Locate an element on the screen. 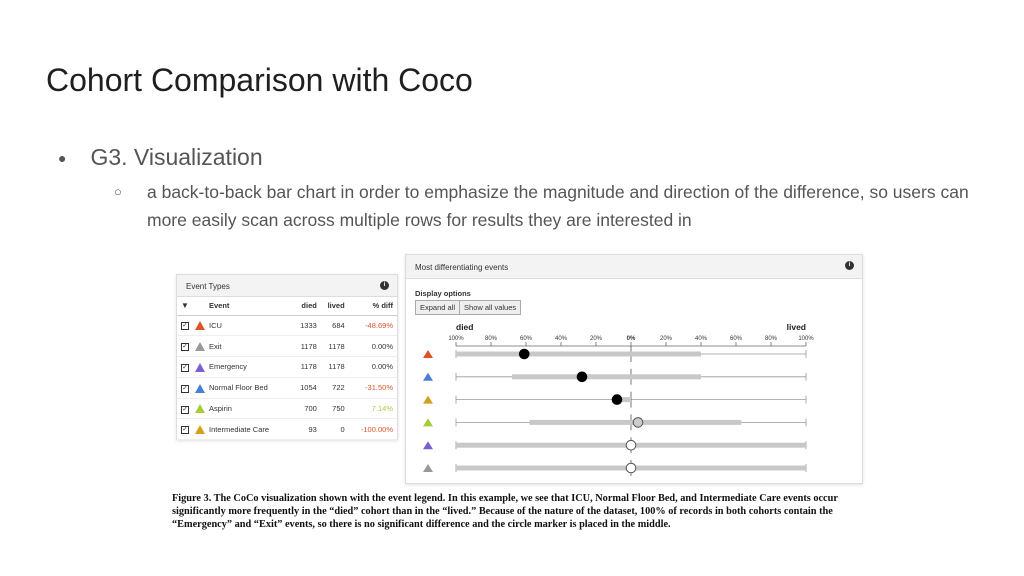 This screenshot has width=1024, height=576. event-types-header: Event Types i is located at coordinates (287, 286).